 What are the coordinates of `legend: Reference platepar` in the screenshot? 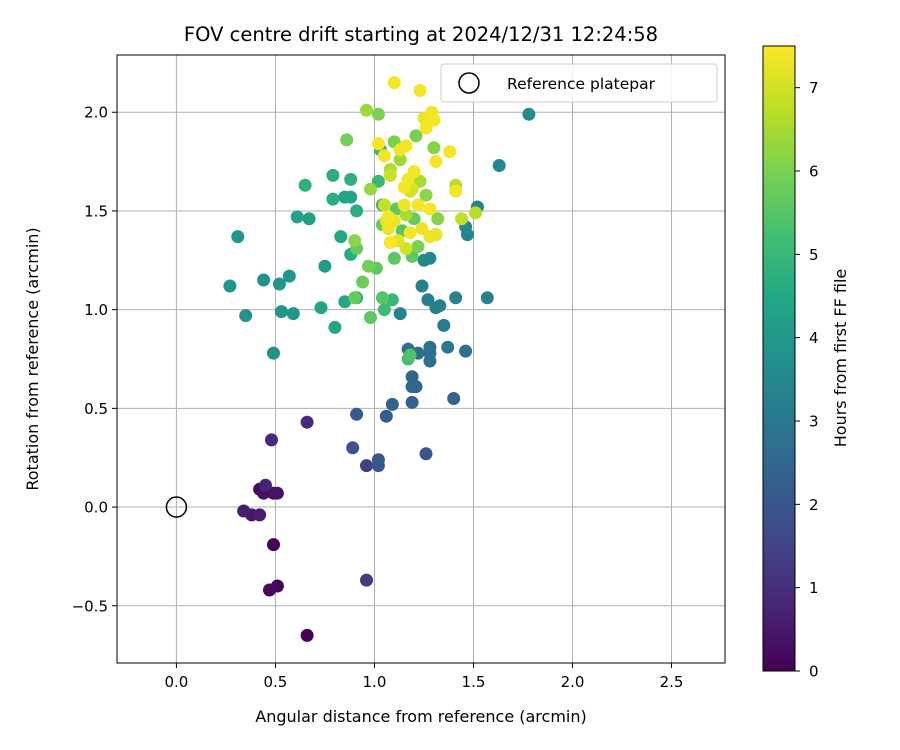 It's located at (579, 83).